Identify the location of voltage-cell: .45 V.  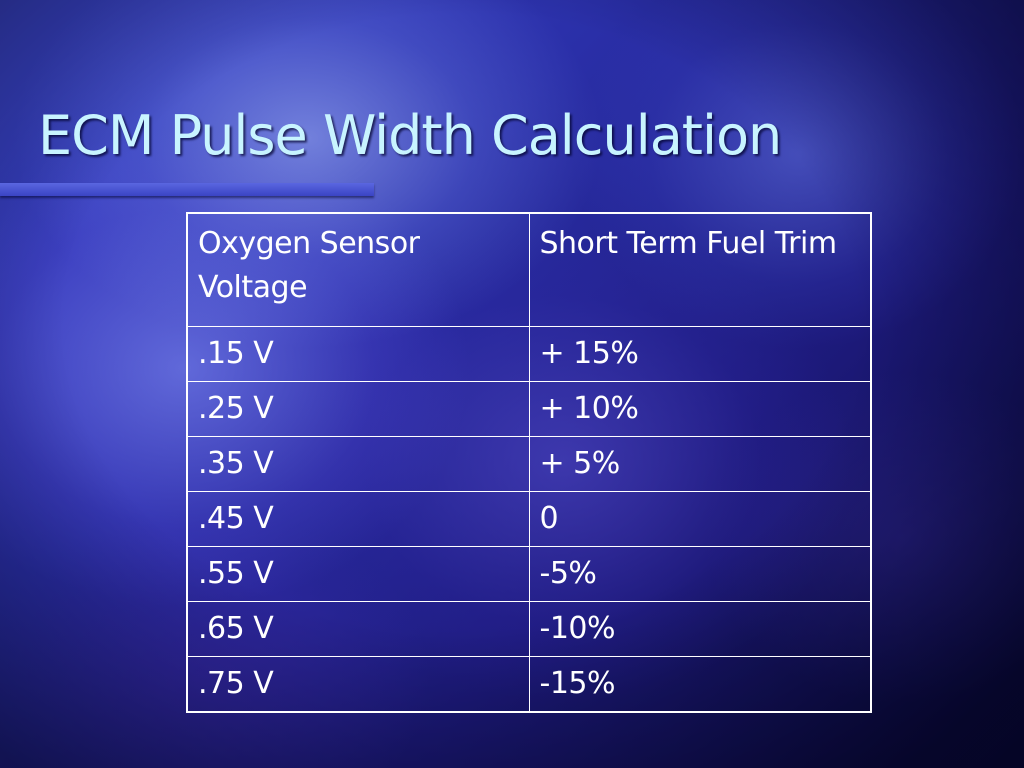
(358, 519).